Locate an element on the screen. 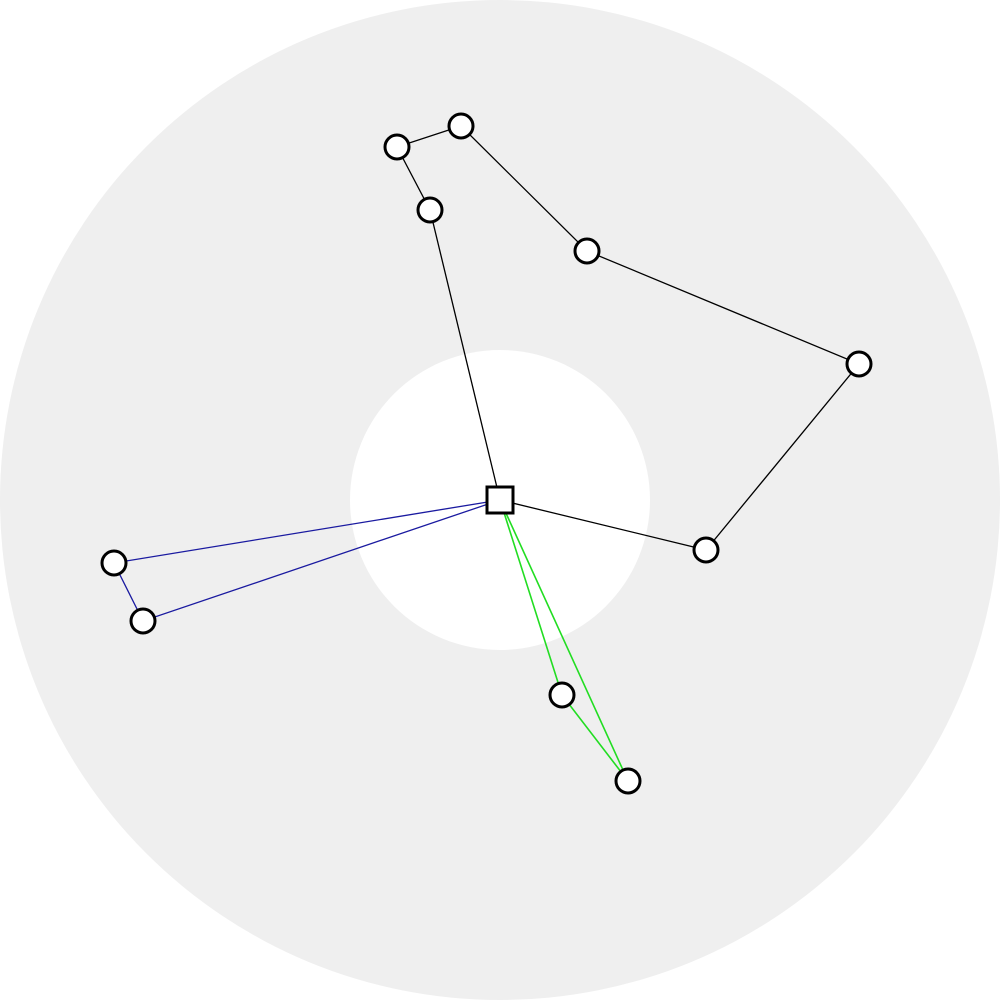  customer-node-n3 is located at coordinates (461, 126).